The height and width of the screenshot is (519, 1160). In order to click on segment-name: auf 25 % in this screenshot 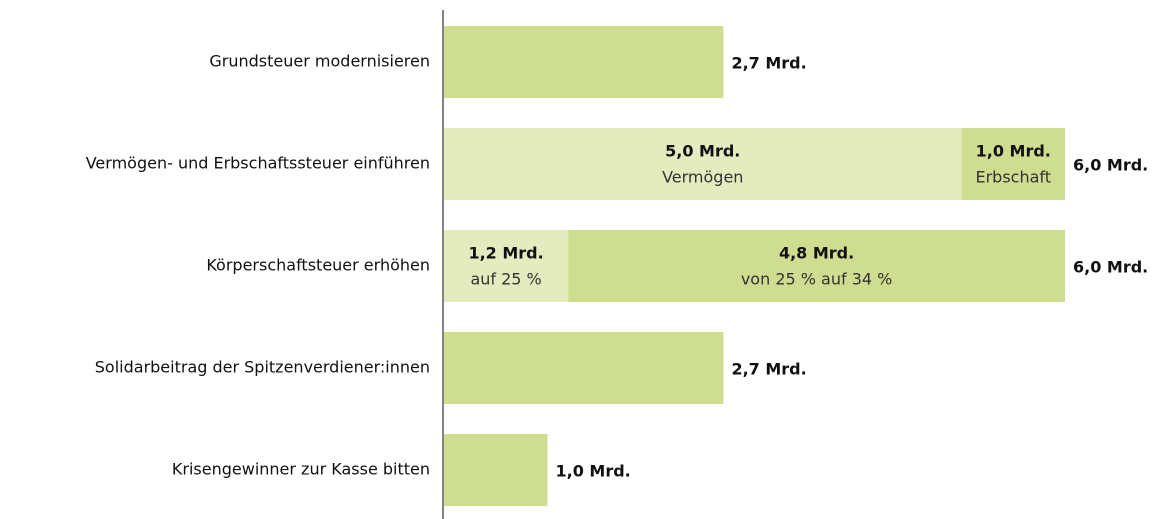, I will do `click(505, 279)`.